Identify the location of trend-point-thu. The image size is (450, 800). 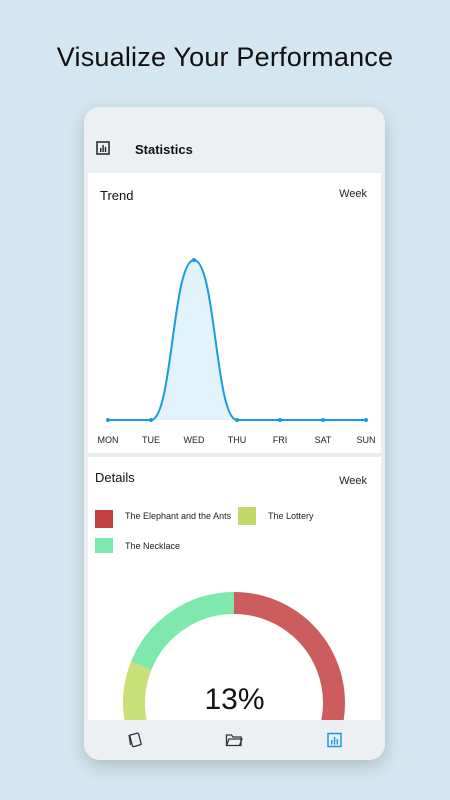
(237, 420).